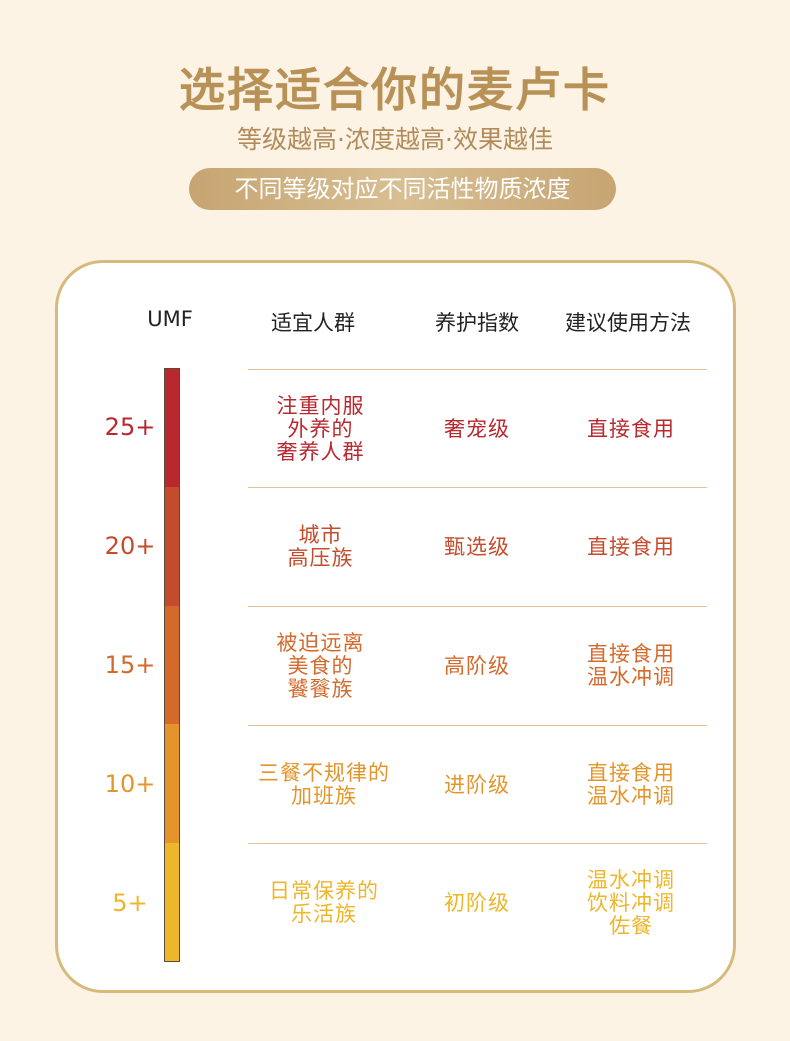 This screenshot has height=1041, width=790. I want to click on people-cell: 被迫远离 美食的 饕餮族, so click(320, 665).